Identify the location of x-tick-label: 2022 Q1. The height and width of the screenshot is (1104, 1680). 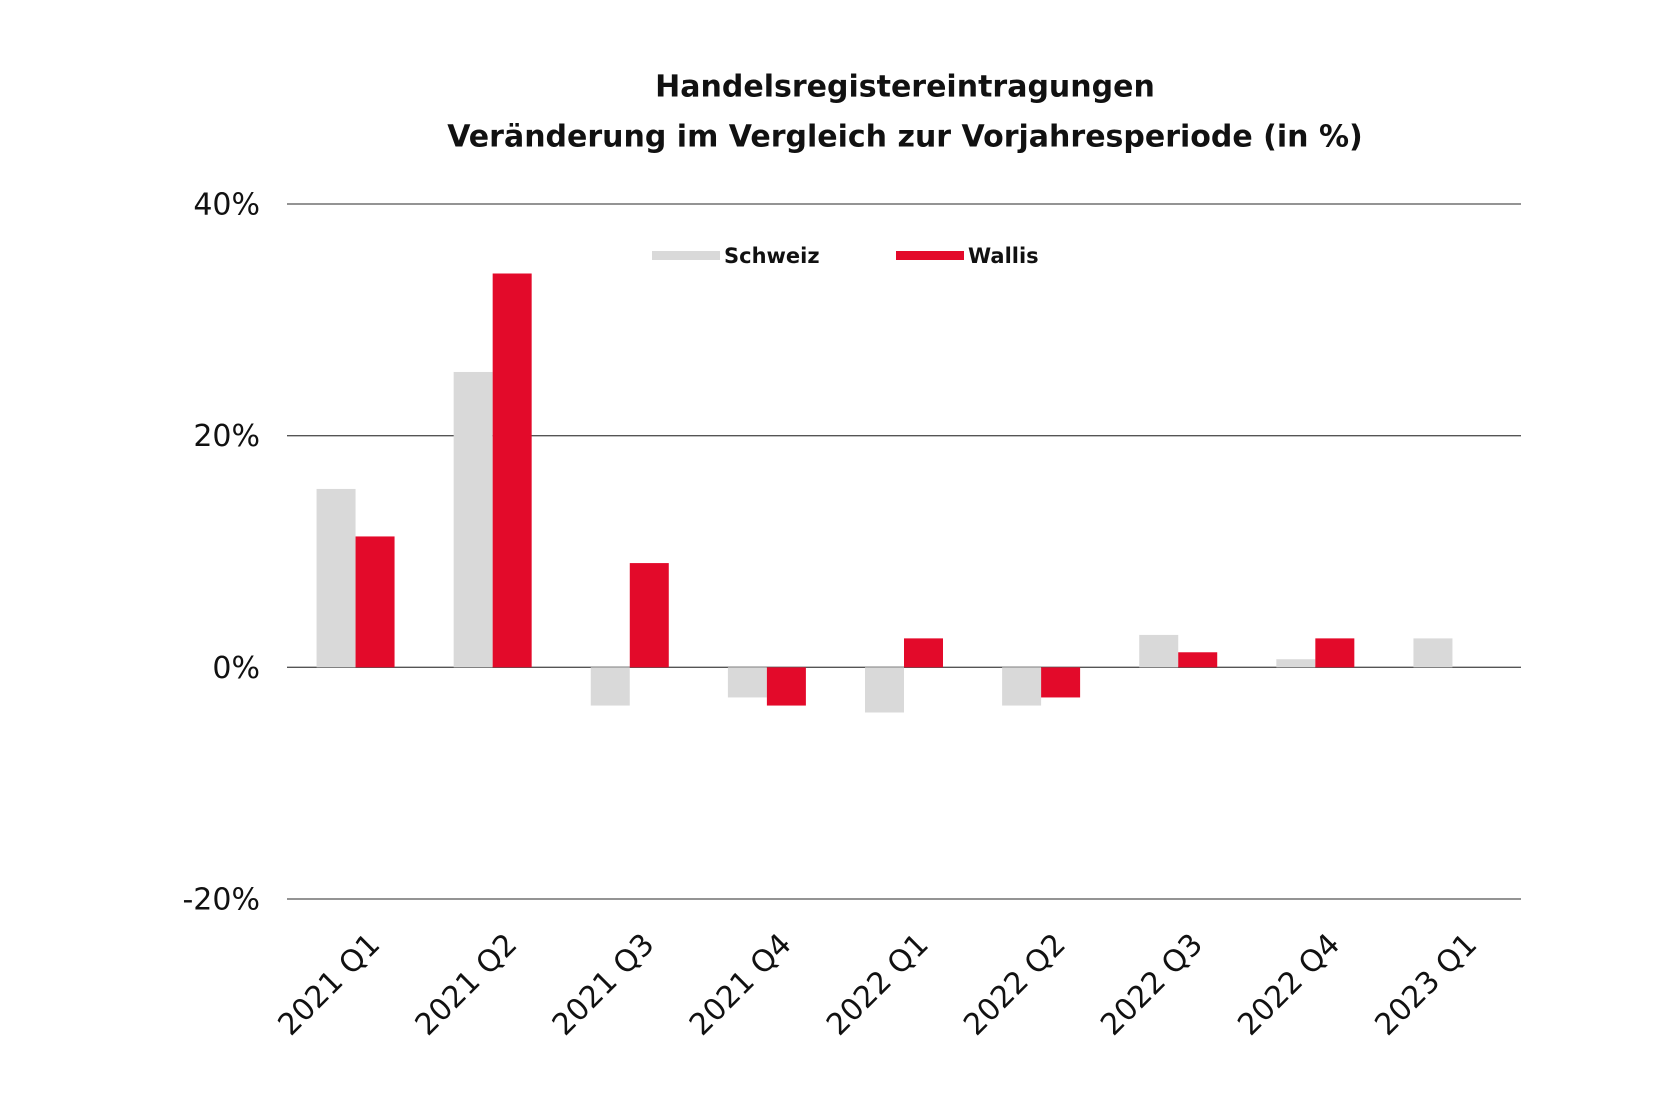
(878, 985).